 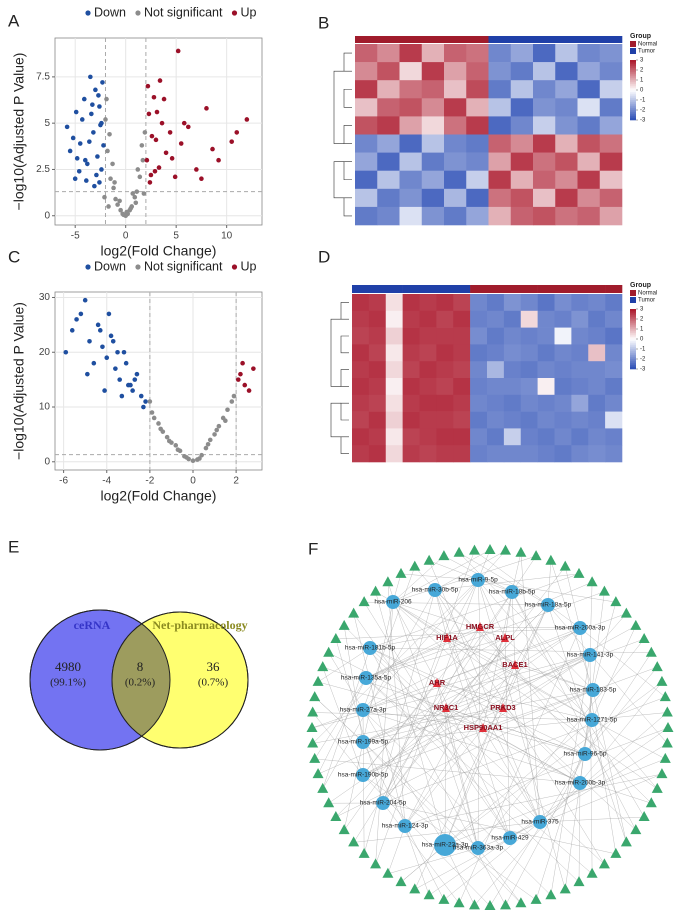 I want to click on legend-label: Tumor, so click(x=646, y=301).